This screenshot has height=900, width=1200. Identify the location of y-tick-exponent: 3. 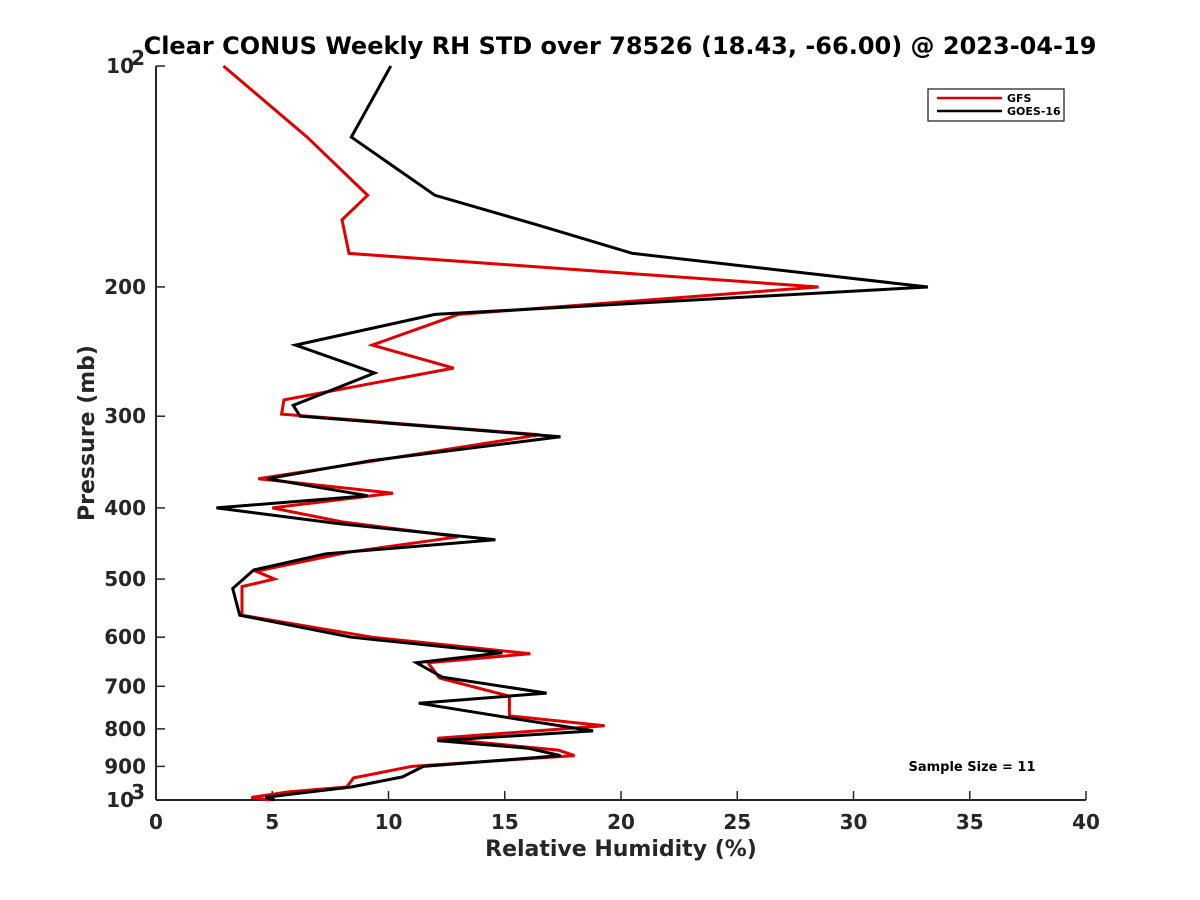
(138, 792).